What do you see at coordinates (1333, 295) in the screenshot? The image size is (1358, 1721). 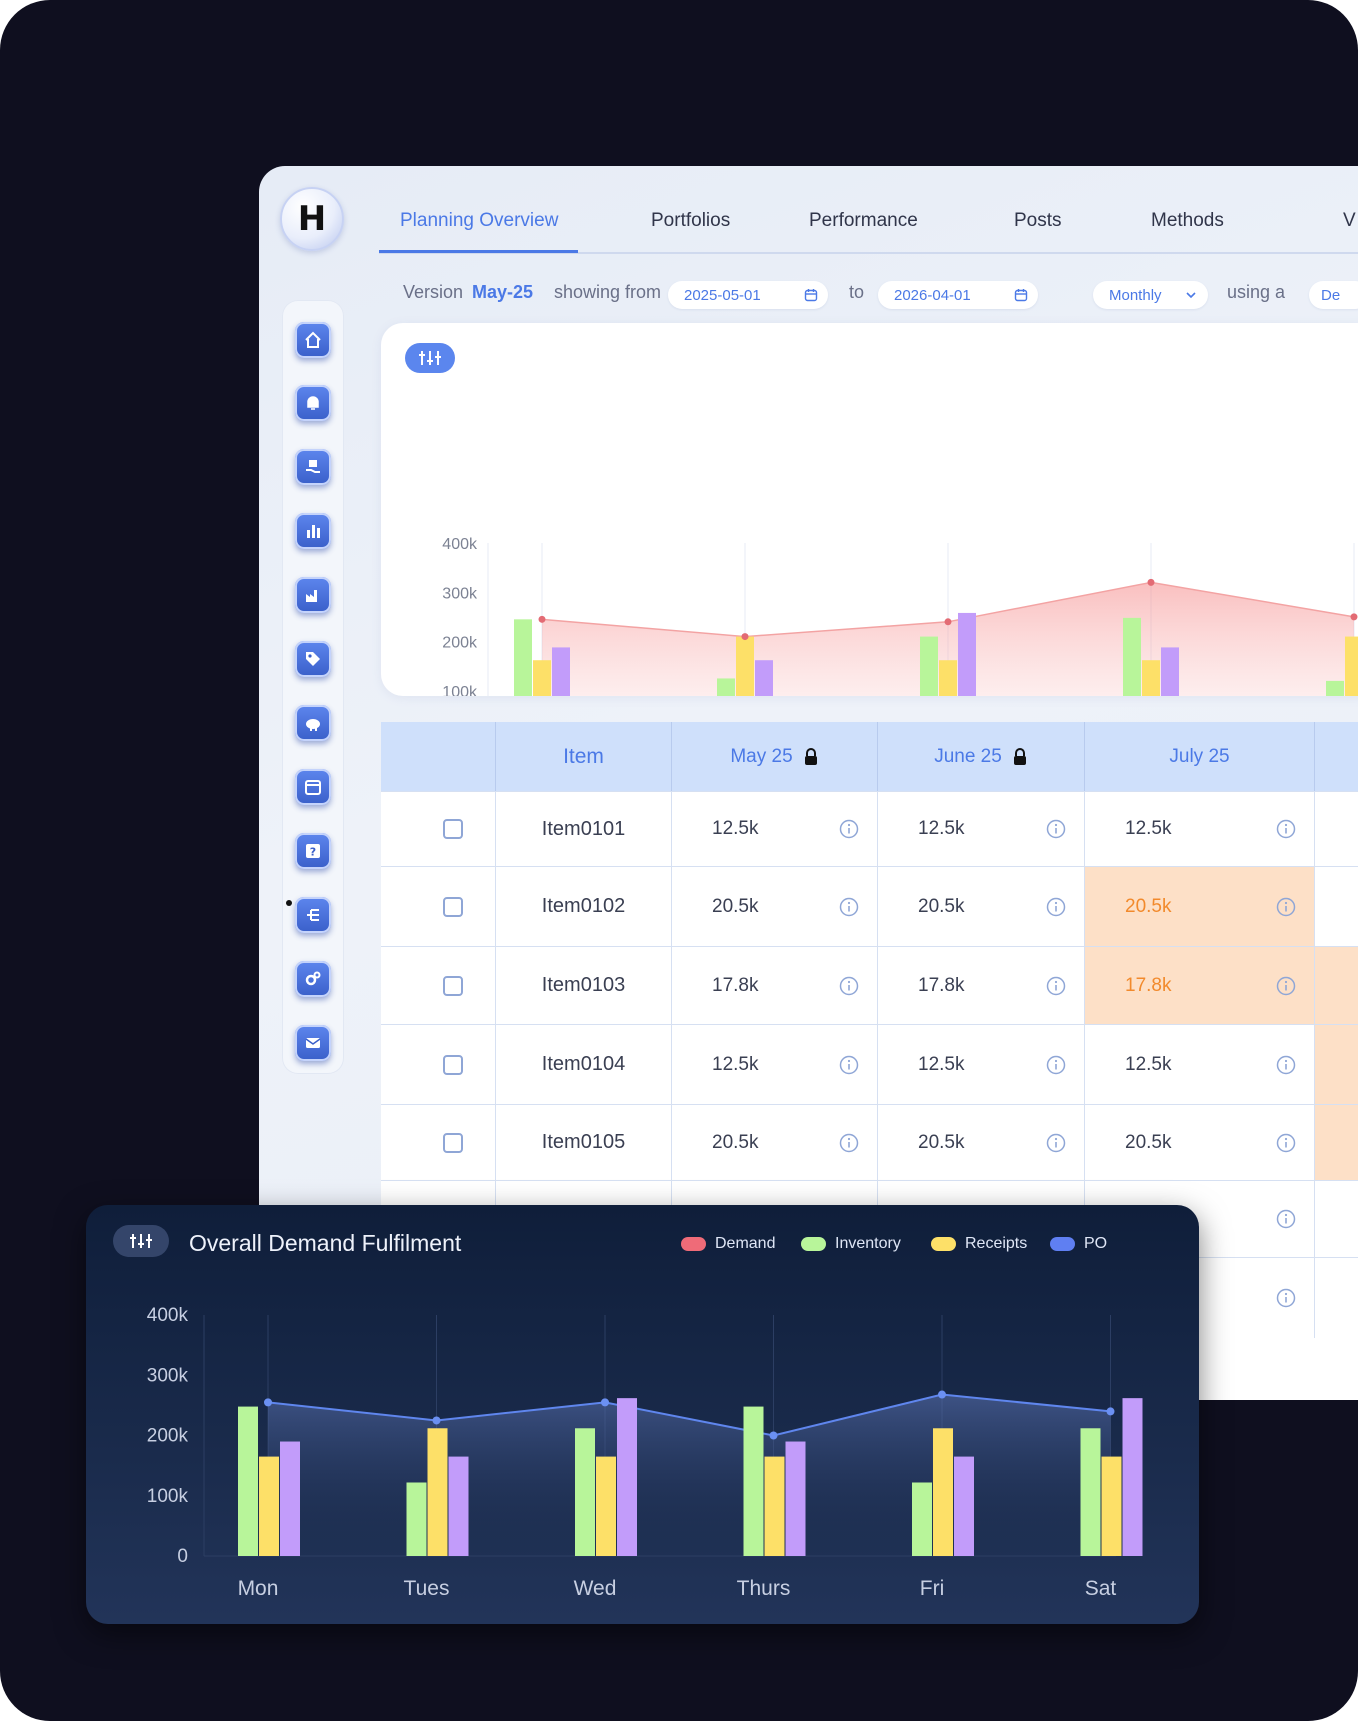 I see `method-select: De` at bounding box center [1333, 295].